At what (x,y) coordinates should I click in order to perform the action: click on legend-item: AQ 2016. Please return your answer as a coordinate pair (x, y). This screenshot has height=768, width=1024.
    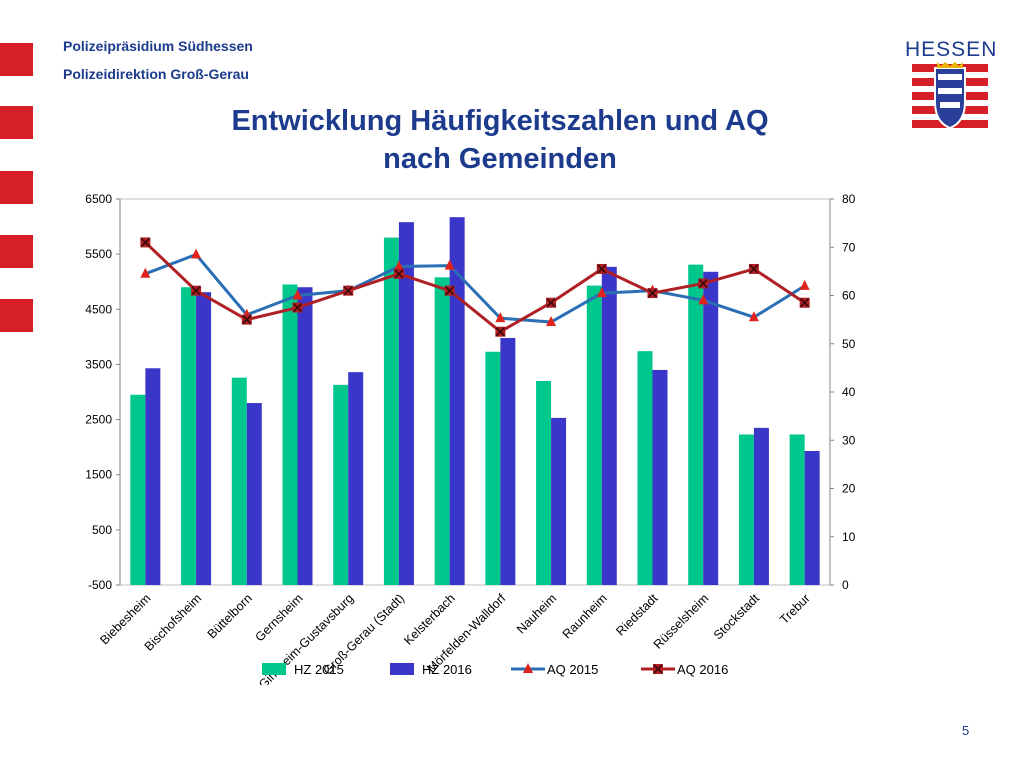
    Looking at the image, I should click on (684, 669).